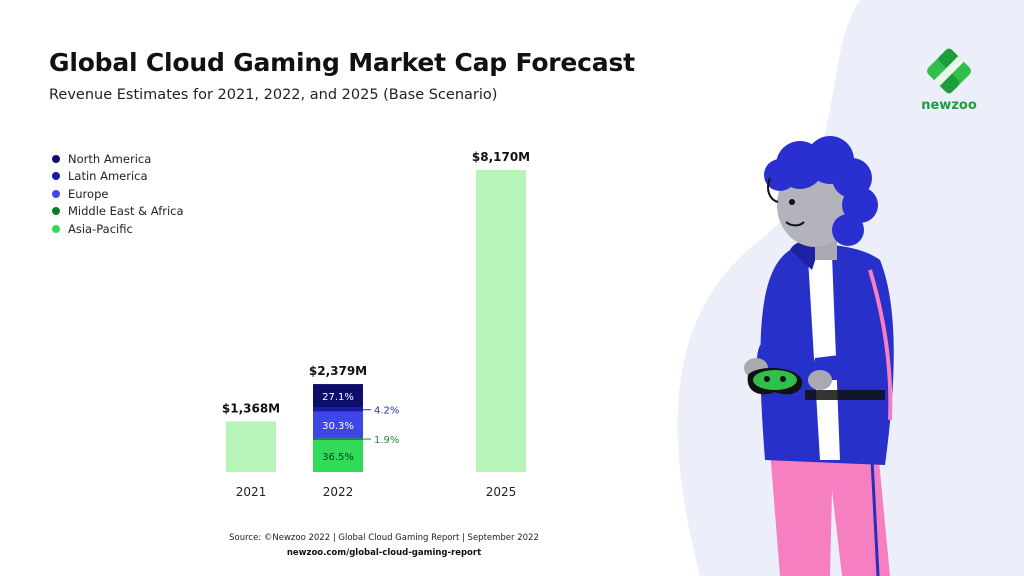 The width and height of the screenshot is (1024, 576). I want to click on data-label: 4.2%, so click(386, 411).